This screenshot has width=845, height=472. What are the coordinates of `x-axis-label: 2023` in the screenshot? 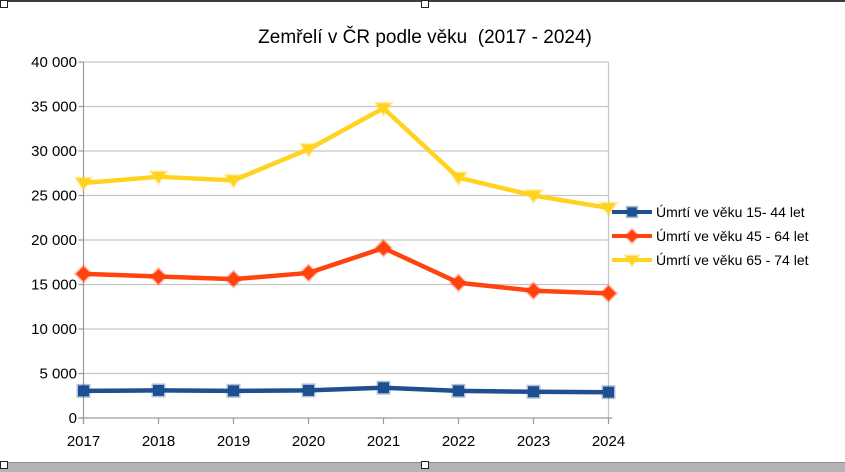 It's located at (533, 441).